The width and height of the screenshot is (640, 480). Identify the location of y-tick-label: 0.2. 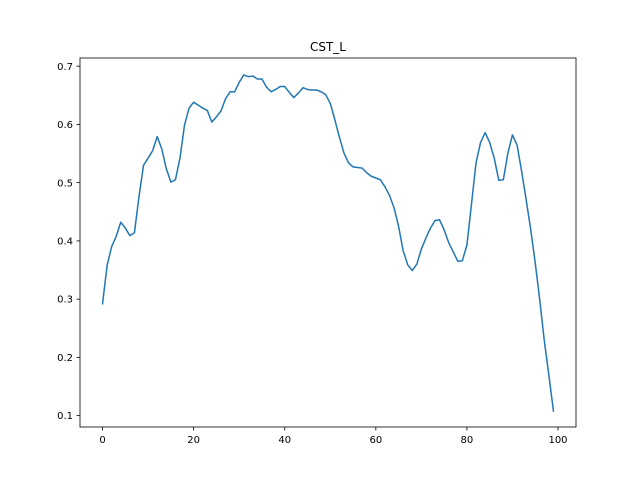
(65, 358).